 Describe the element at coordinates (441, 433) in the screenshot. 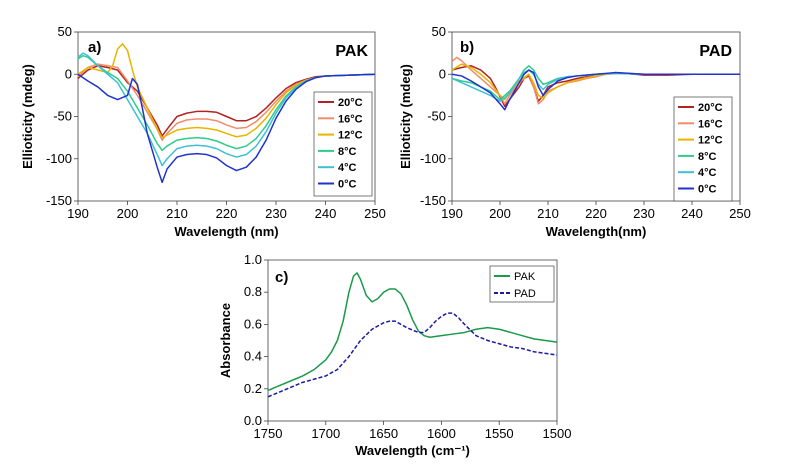

I see `x-tick-label: 1600` at that location.